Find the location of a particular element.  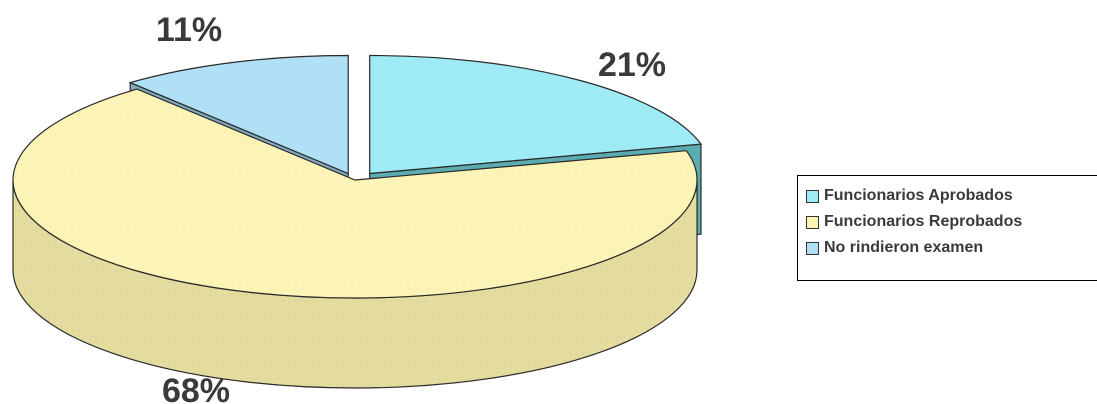

legend-label-no-rindieron: No rindieron examen is located at coordinates (904, 247).